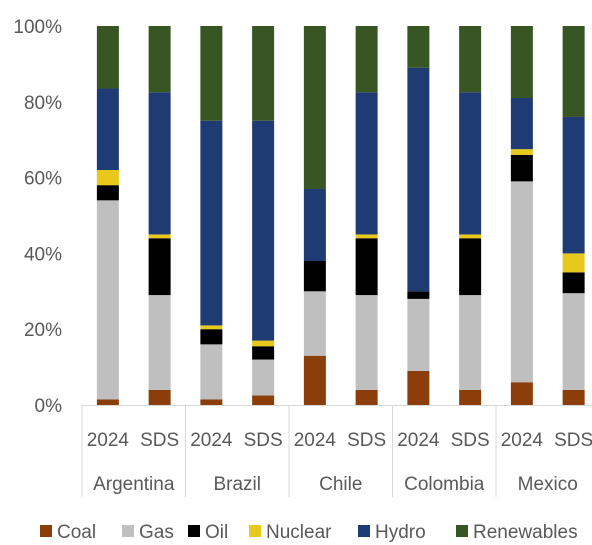 The width and height of the screenshot is (592, 545). I want to click on x-group-label: Chile, so click(340, 484).